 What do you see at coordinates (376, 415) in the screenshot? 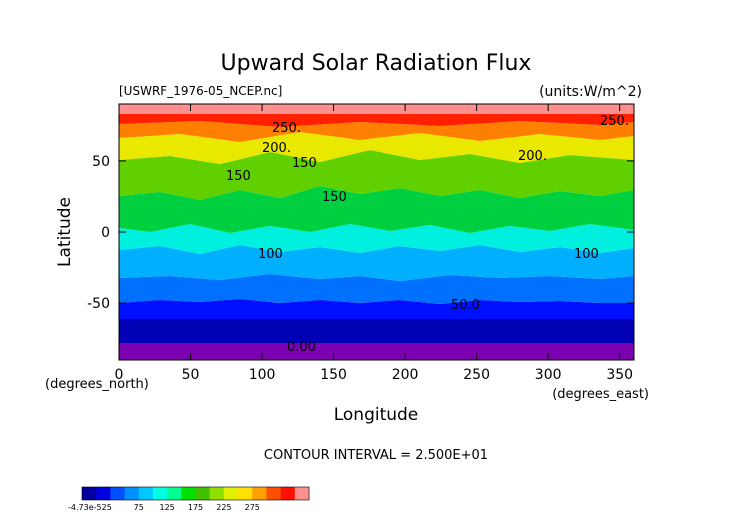
I see `x-axis-label: Longitude` at bounding box center [376, 415].